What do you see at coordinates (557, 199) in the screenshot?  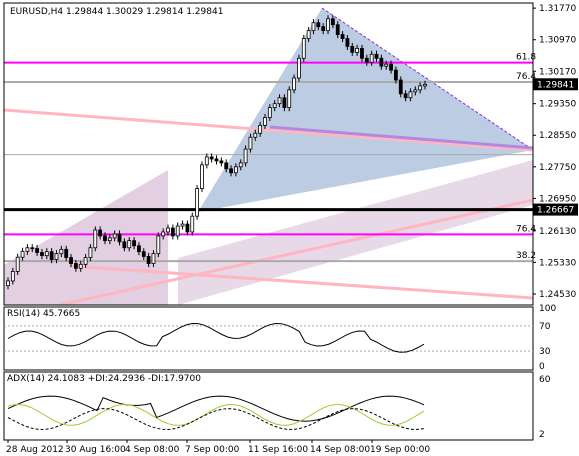 I see `y-tick-label: 1.26950` at bounding box center [557, 199].